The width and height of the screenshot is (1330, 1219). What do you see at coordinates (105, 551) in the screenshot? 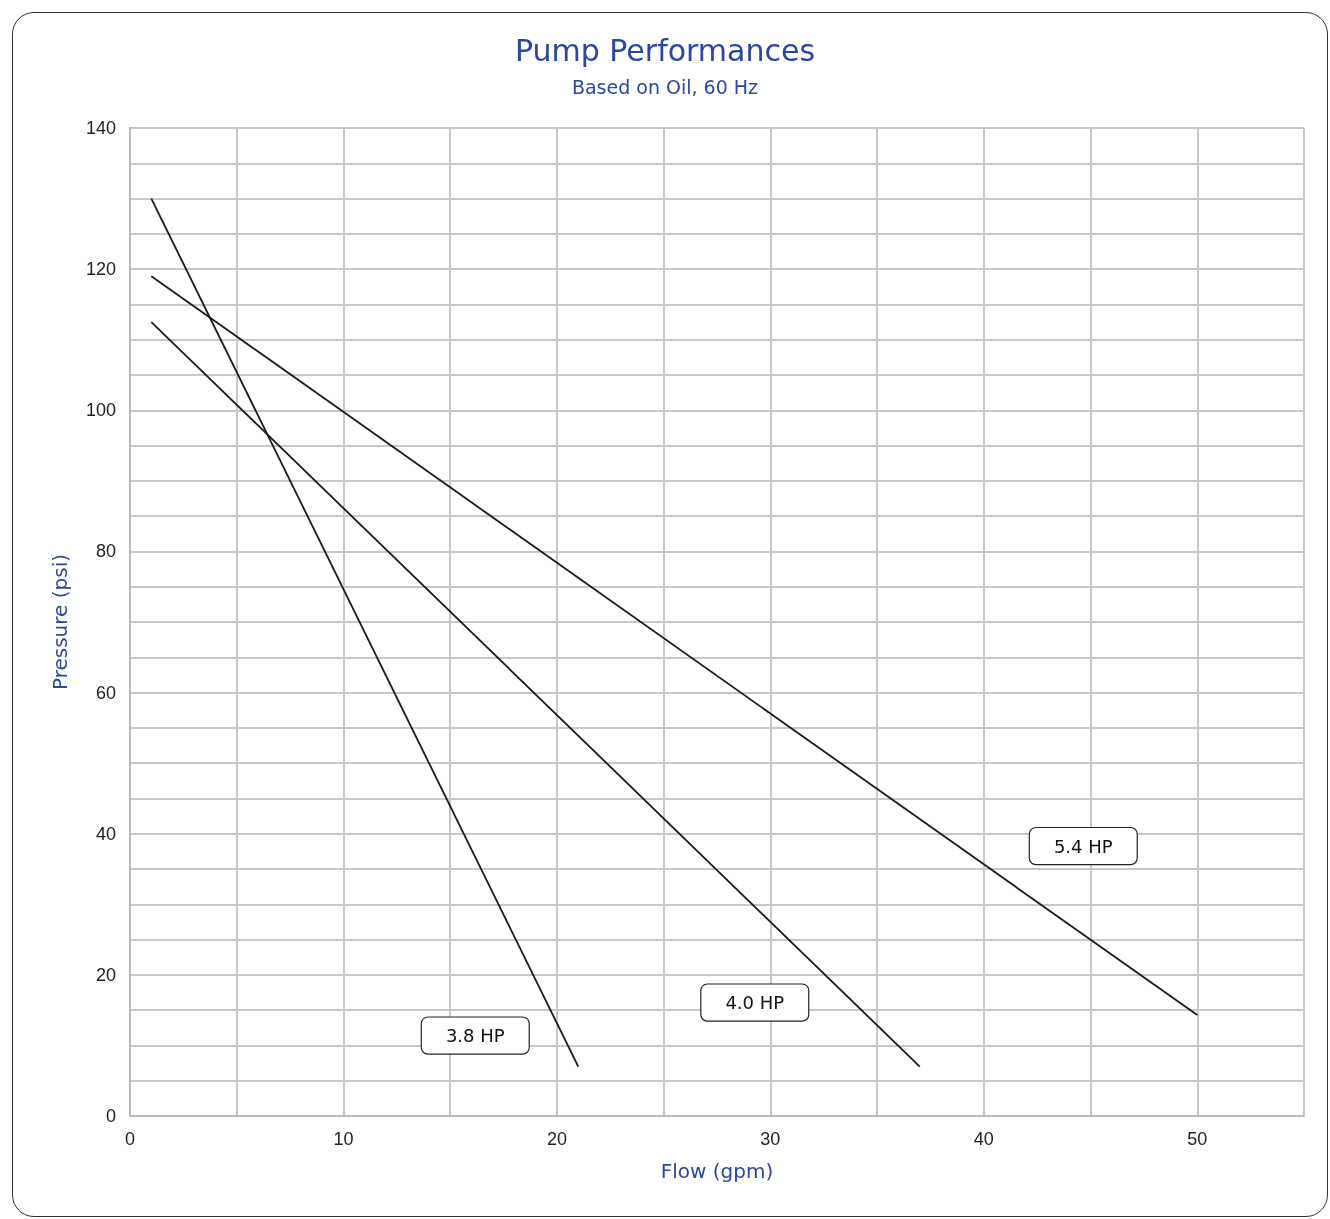
I see `y-tick-label: 80` at bounding box center [105, 551].